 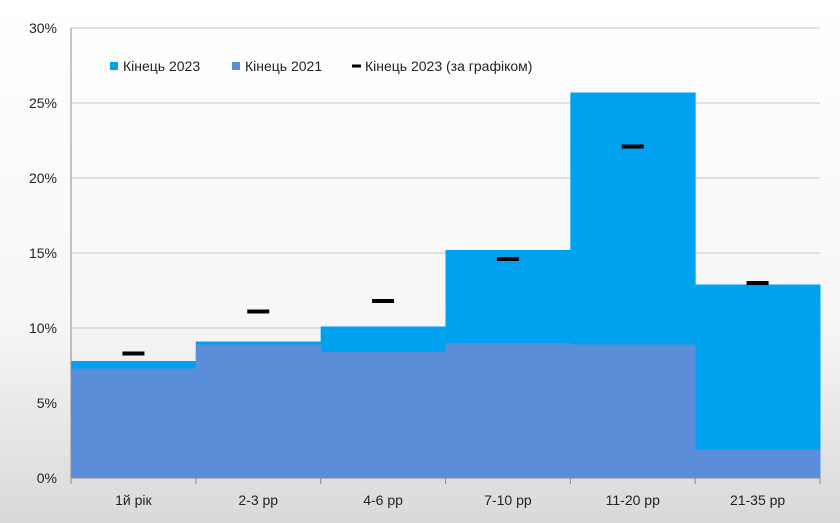 What do you see at coordinates (47, 478) in the screenshot?
I see `y-tick-label: 0%` at bounding box center [47, 478].